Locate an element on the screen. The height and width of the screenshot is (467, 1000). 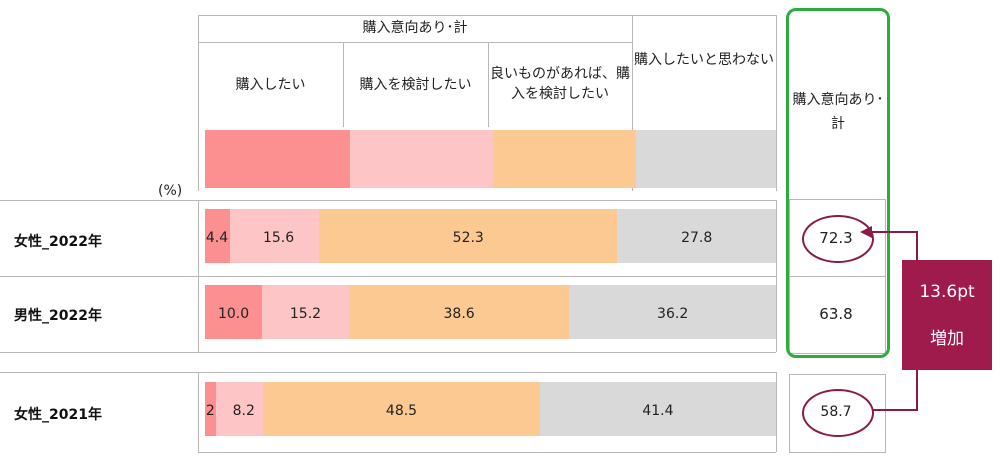
bar-value-label: 15.6 is located at coordinates (278, 238).